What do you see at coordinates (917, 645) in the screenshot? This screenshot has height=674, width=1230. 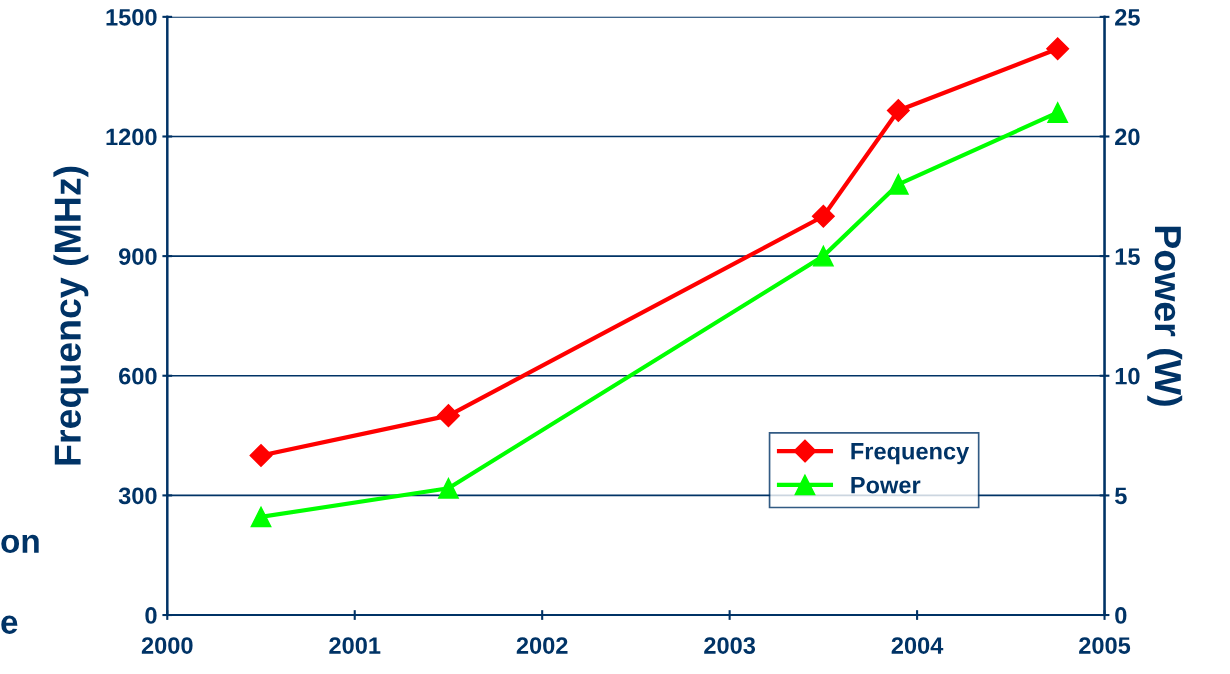 I see `x-tick-label: 2004` at bounding box center [917, 645].